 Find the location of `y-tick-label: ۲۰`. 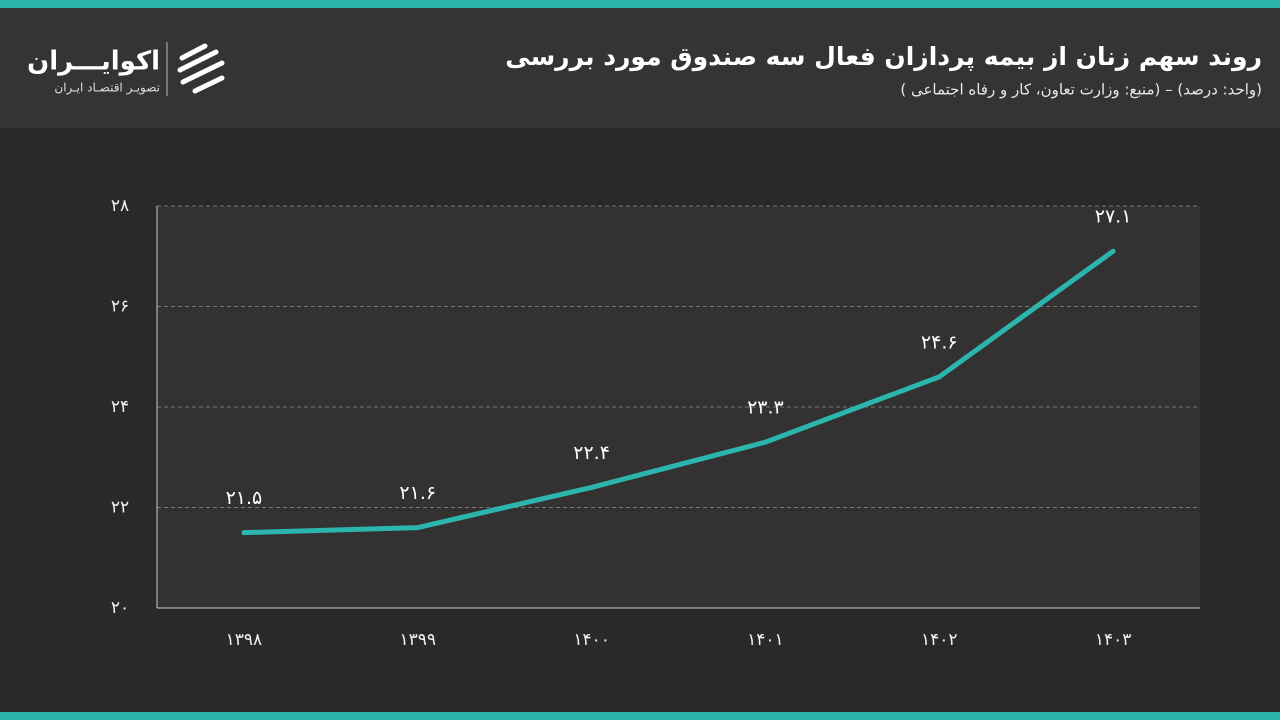

y-tick-label: ۲۰ is located at coordinates (120, 608).